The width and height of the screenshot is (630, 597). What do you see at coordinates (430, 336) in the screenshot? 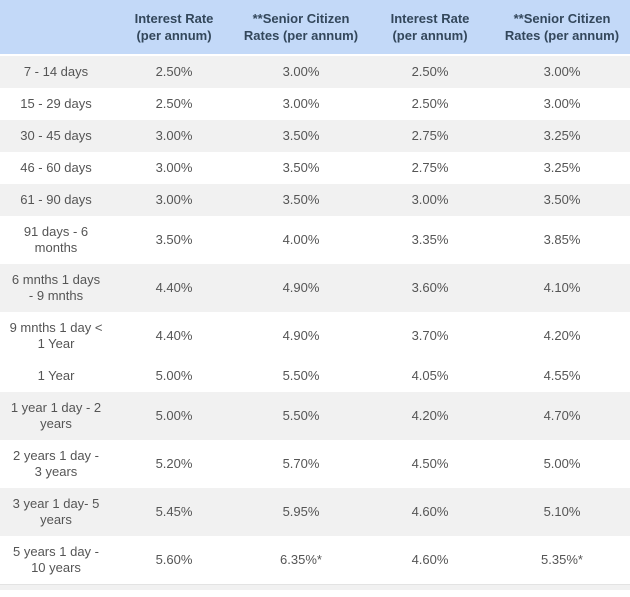
I see `rate-cell: 3.70%` at bounding box center [430, 336].